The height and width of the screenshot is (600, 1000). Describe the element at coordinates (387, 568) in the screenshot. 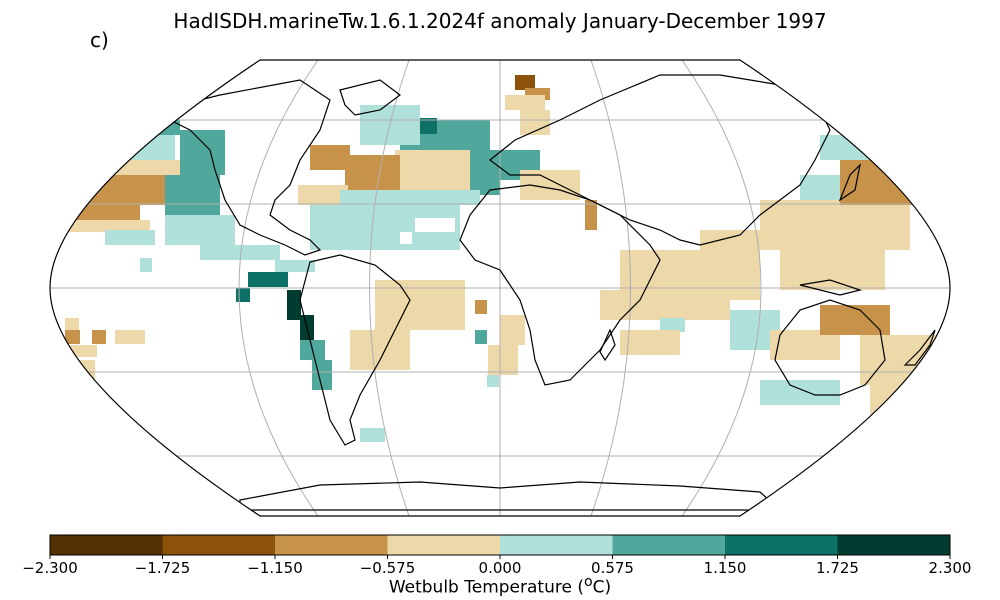

I see `colorbar-tick-label: −0.575` at that location.